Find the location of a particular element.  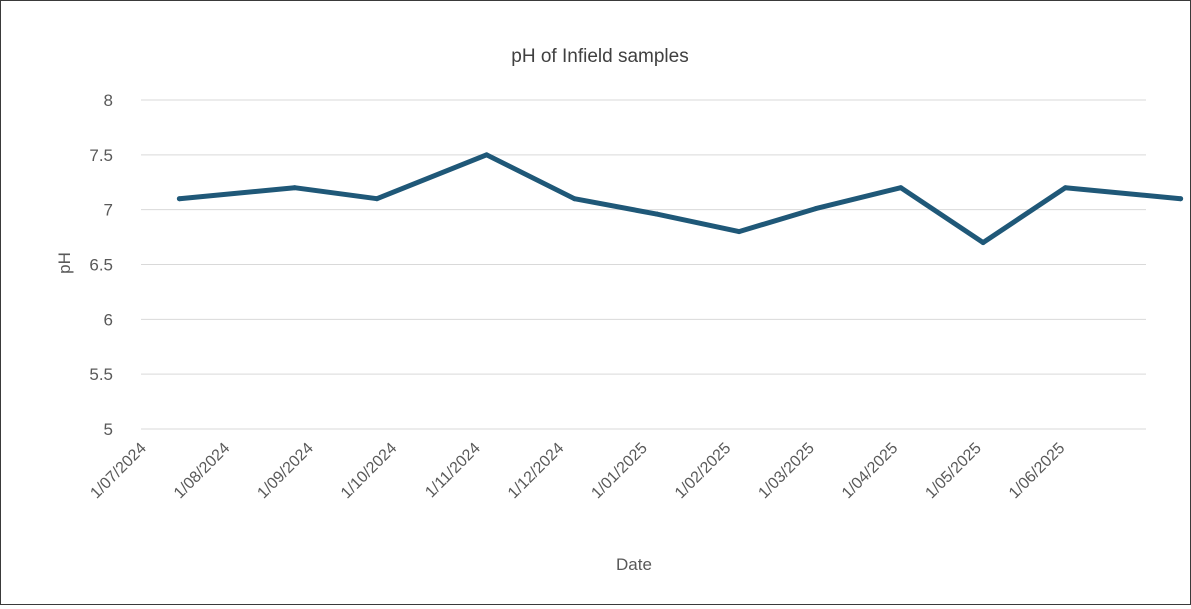

x-tick-label: 1/07/2024 is located at coordinates (118, 471).